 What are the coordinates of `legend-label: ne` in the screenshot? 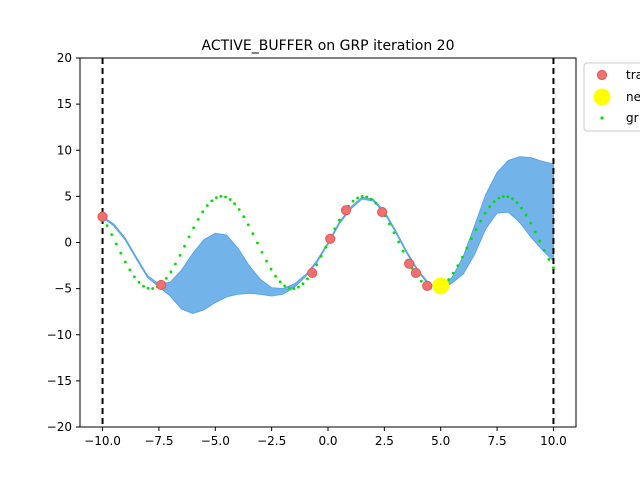 It's located at (633, 97).